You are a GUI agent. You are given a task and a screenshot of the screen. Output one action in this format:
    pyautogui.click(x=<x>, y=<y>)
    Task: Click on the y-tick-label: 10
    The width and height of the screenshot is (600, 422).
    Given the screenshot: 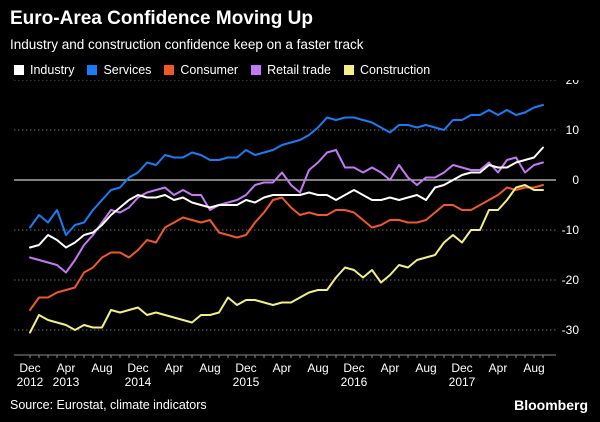 What is the action you would take?
    pyautogui.click(x=573, y=130)
    